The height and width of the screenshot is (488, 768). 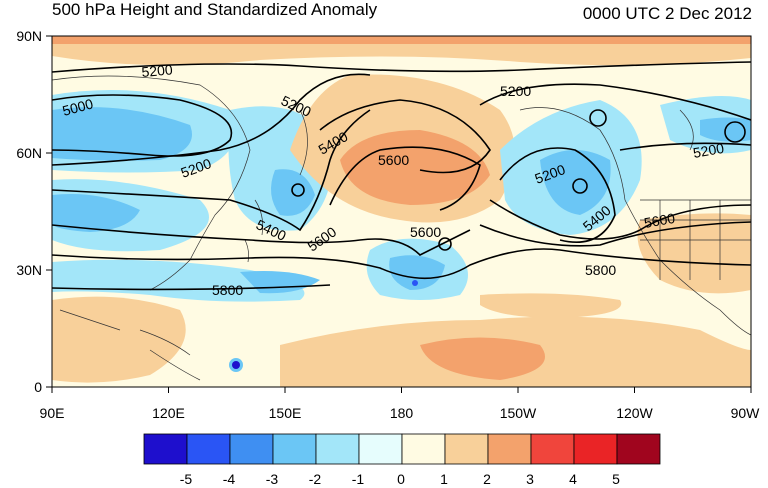 I want to click on contour-5200-alaska, so click(x=615, y=102).